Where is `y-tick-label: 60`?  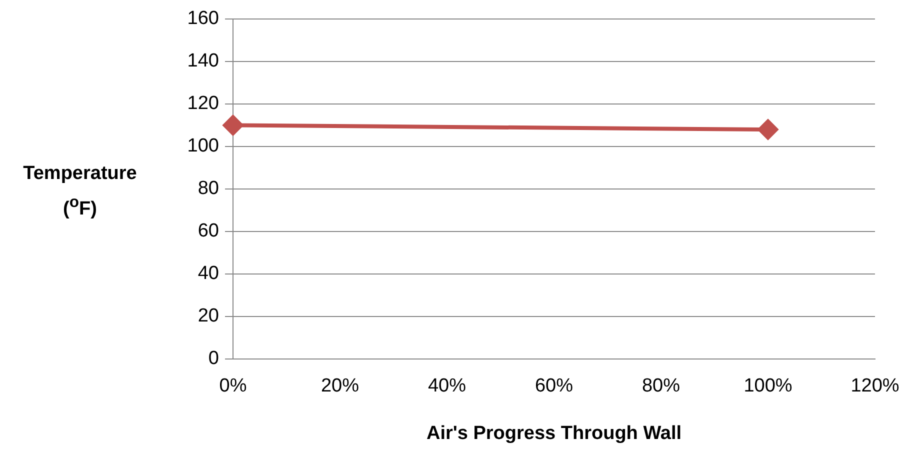 y-tick-label: 60 is located at coordinates (208, 231).